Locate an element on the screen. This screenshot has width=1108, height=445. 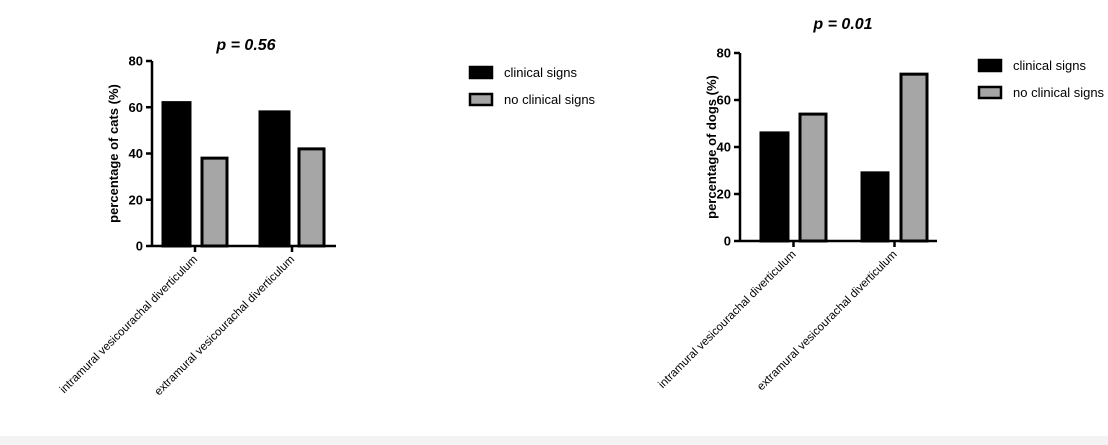
chart-title: p = 0.56 is located at coordinates (245, 45).